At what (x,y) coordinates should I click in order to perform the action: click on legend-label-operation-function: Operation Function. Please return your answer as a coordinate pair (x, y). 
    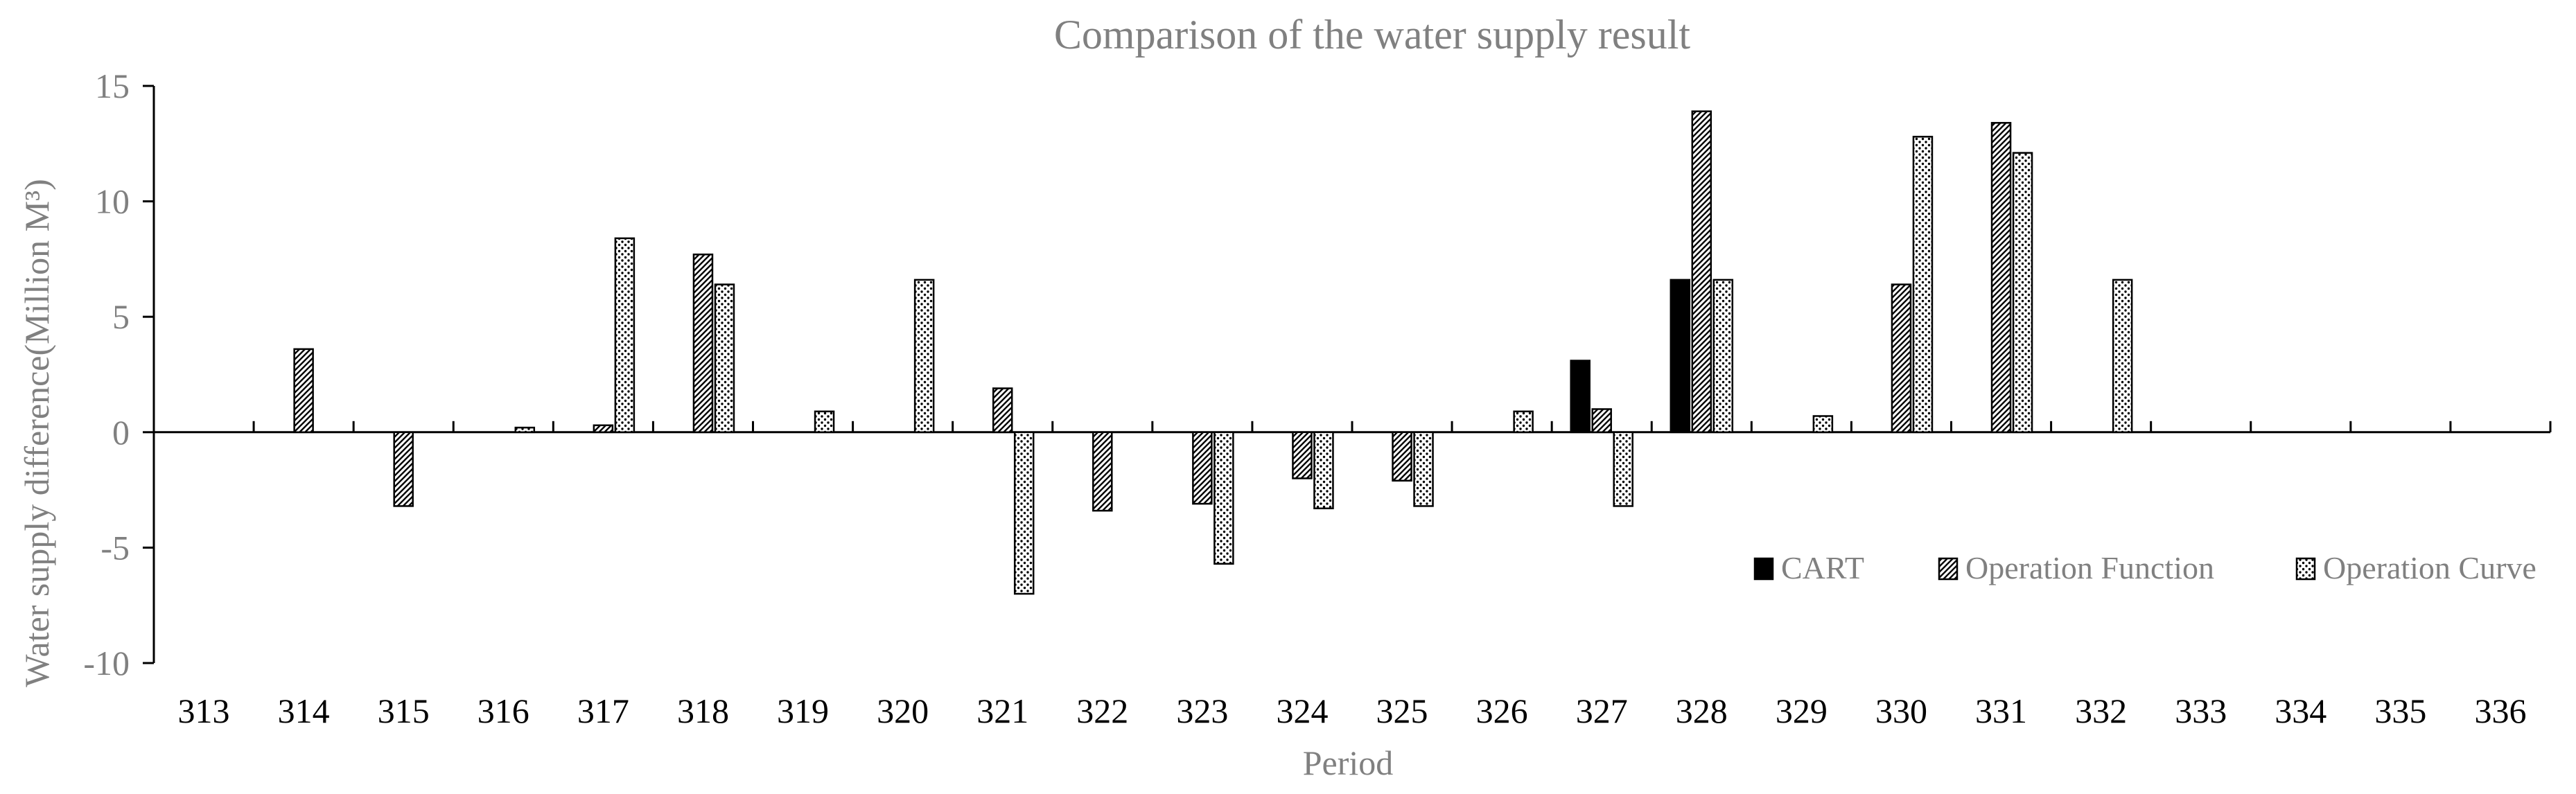
    Looking at the image, I should click on (2089, 567).